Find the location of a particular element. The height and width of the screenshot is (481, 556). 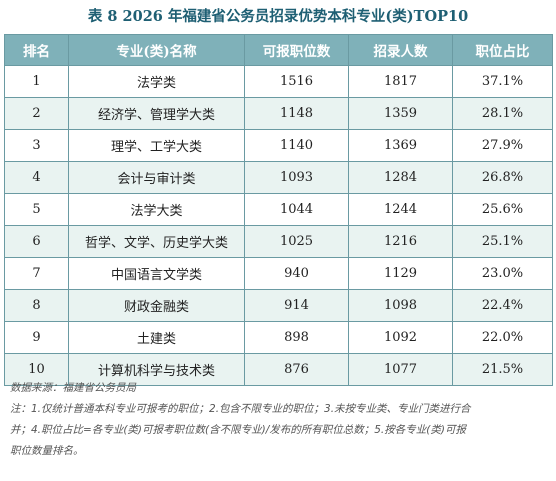

cell-rank: 9 is located at coordinates (36, 337).